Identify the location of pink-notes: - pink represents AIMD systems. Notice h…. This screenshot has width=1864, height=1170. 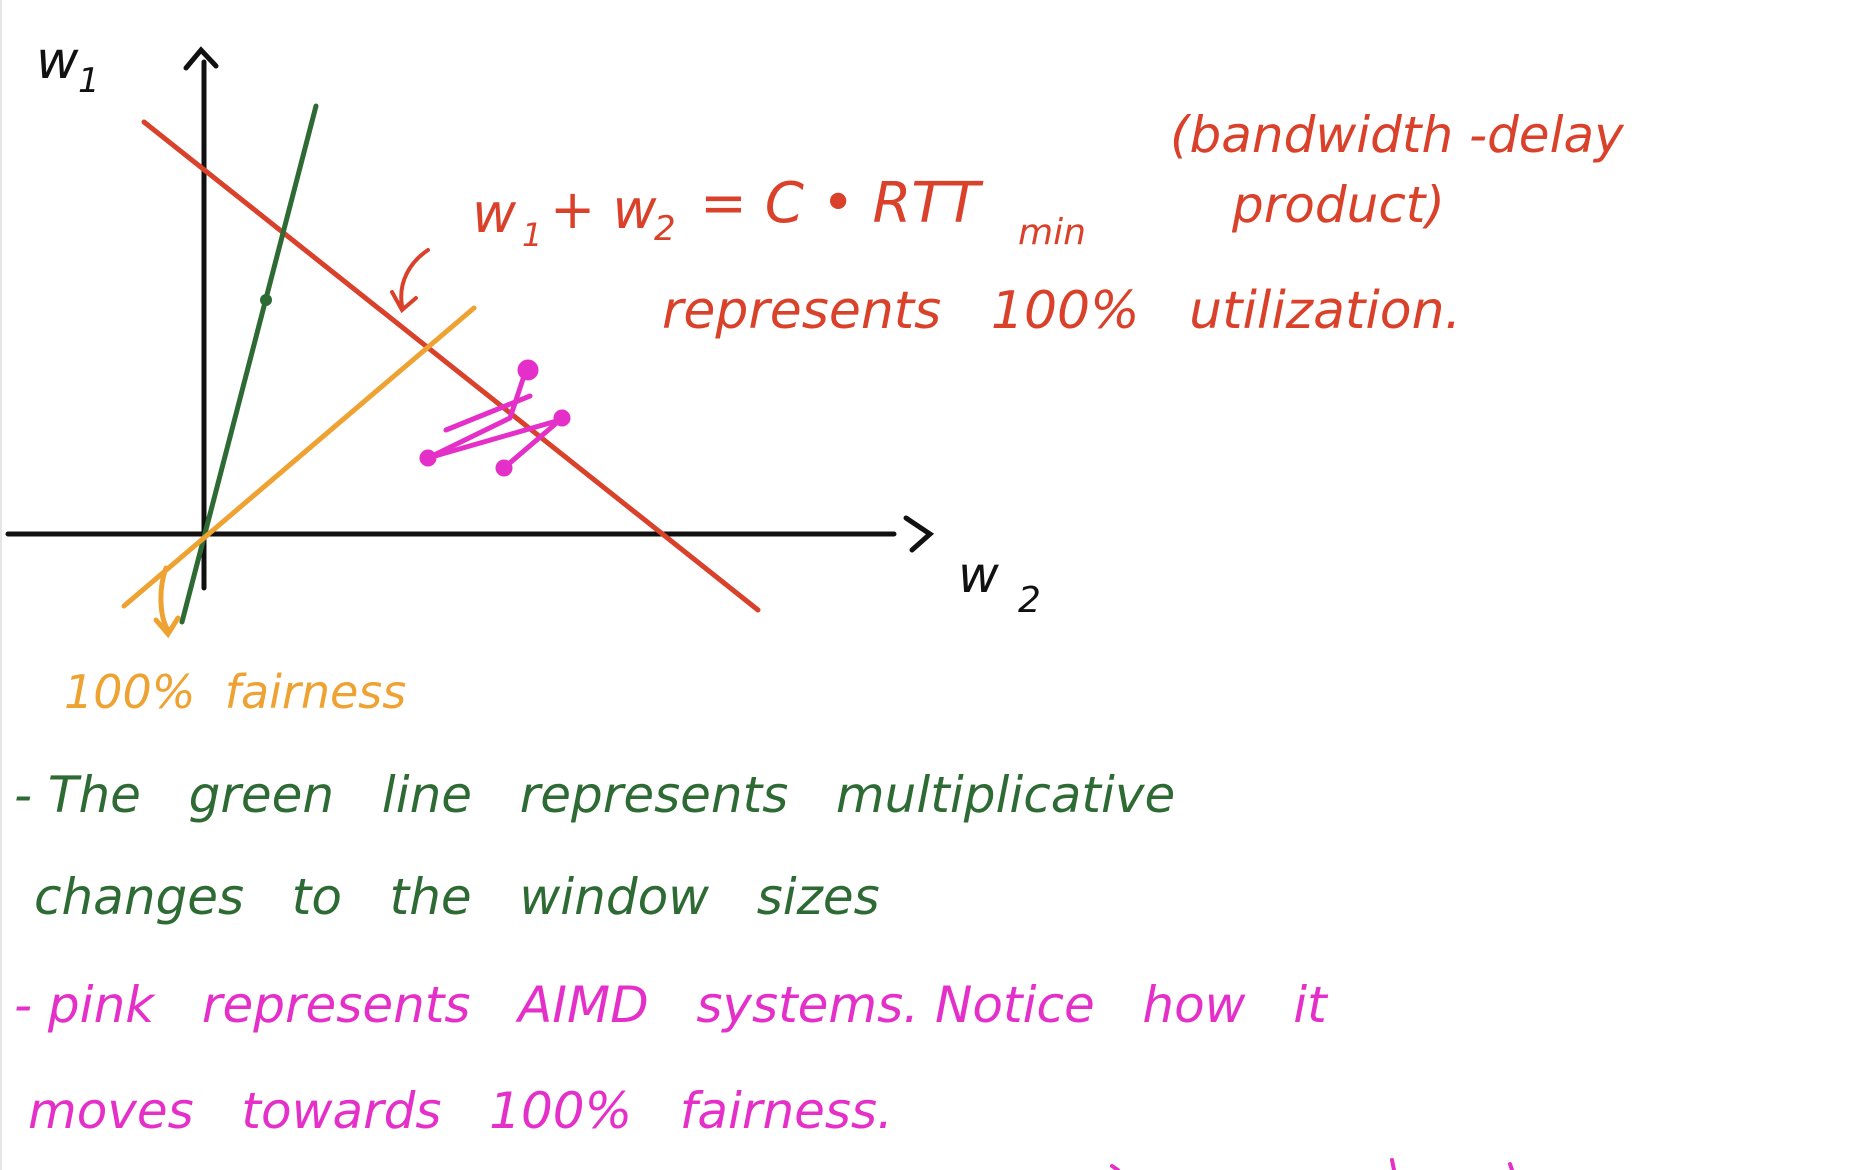
(671, 1058).